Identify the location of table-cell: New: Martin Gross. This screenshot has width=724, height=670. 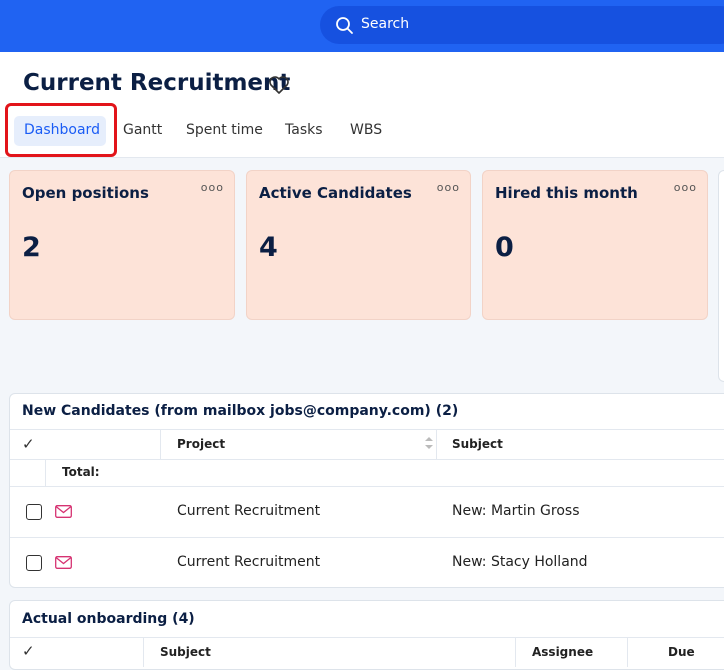
(516, 511).